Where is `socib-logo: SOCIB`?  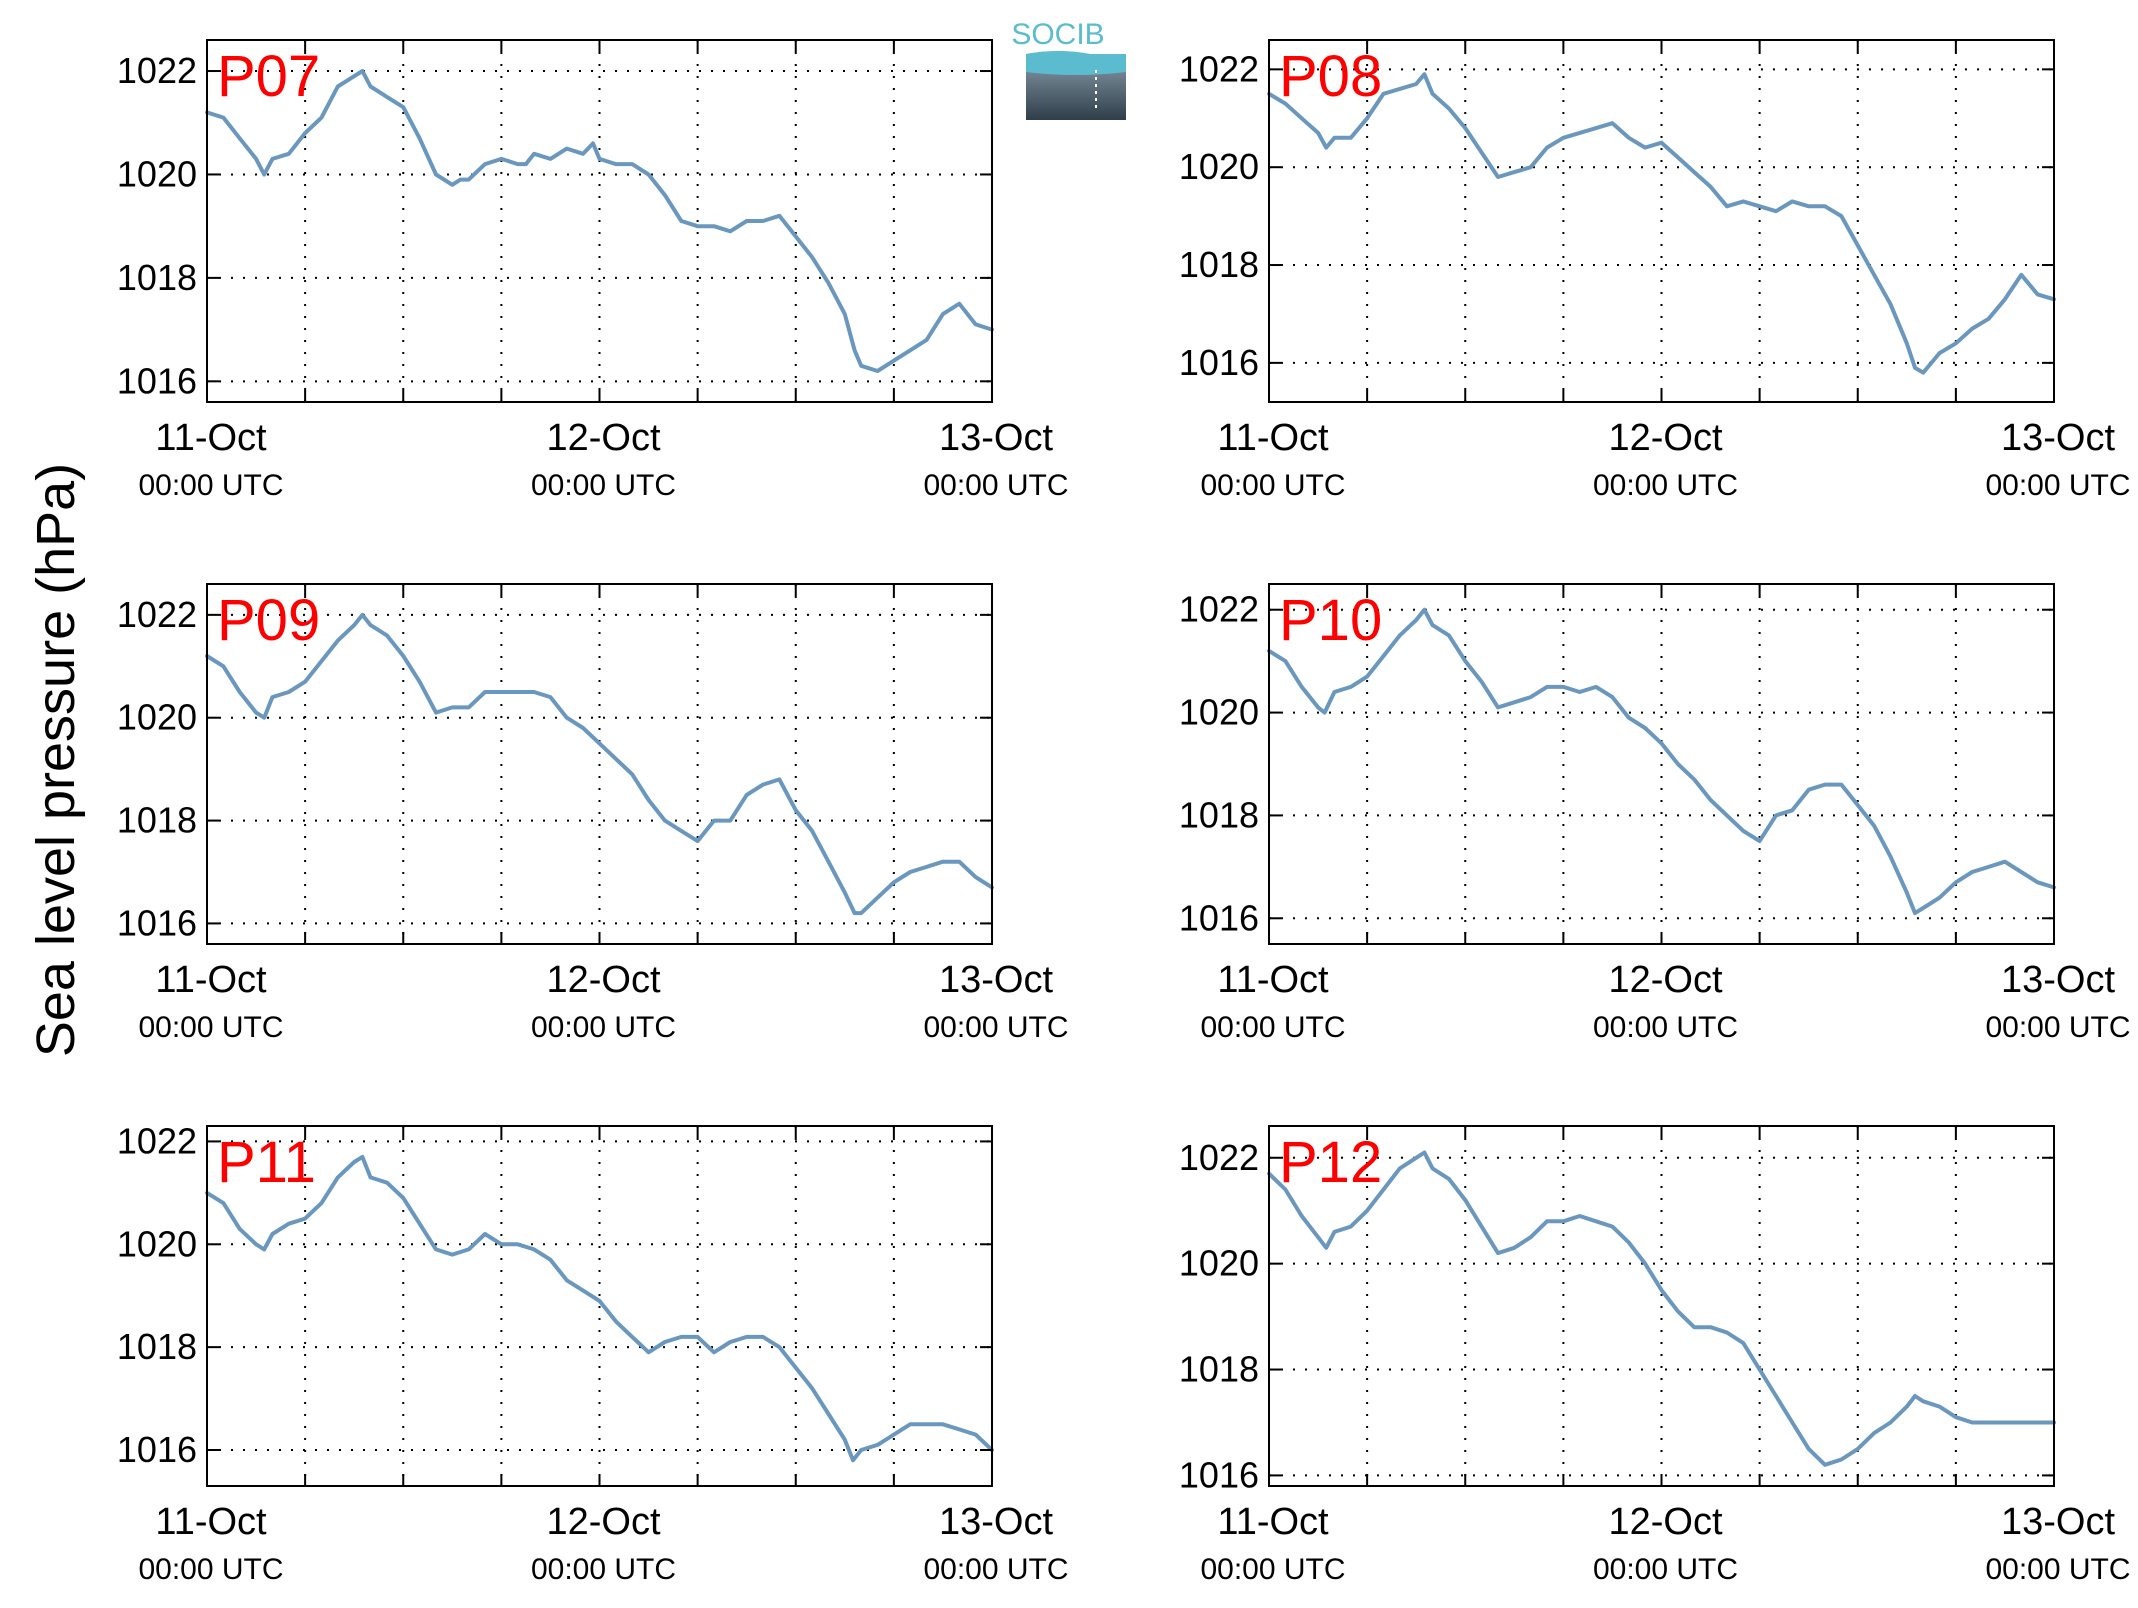
socib-logo: SOCIB is located at coordinates (1068, 69).